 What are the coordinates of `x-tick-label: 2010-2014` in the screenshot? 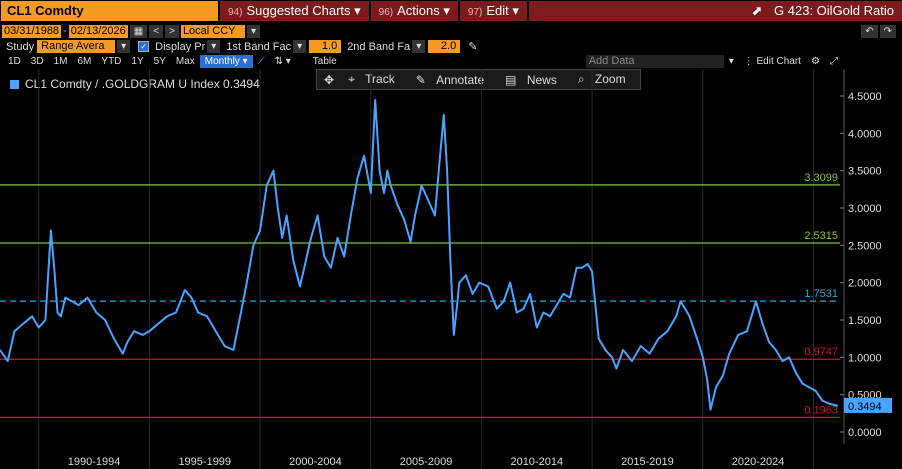 It's located at (536, 462).